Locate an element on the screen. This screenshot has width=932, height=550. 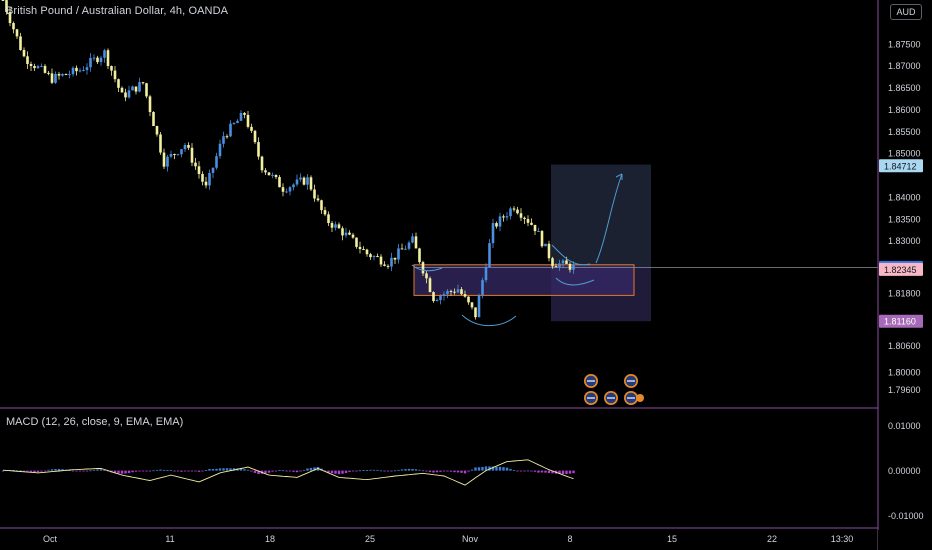
projection-arrow is located at coordinates (609, 218).